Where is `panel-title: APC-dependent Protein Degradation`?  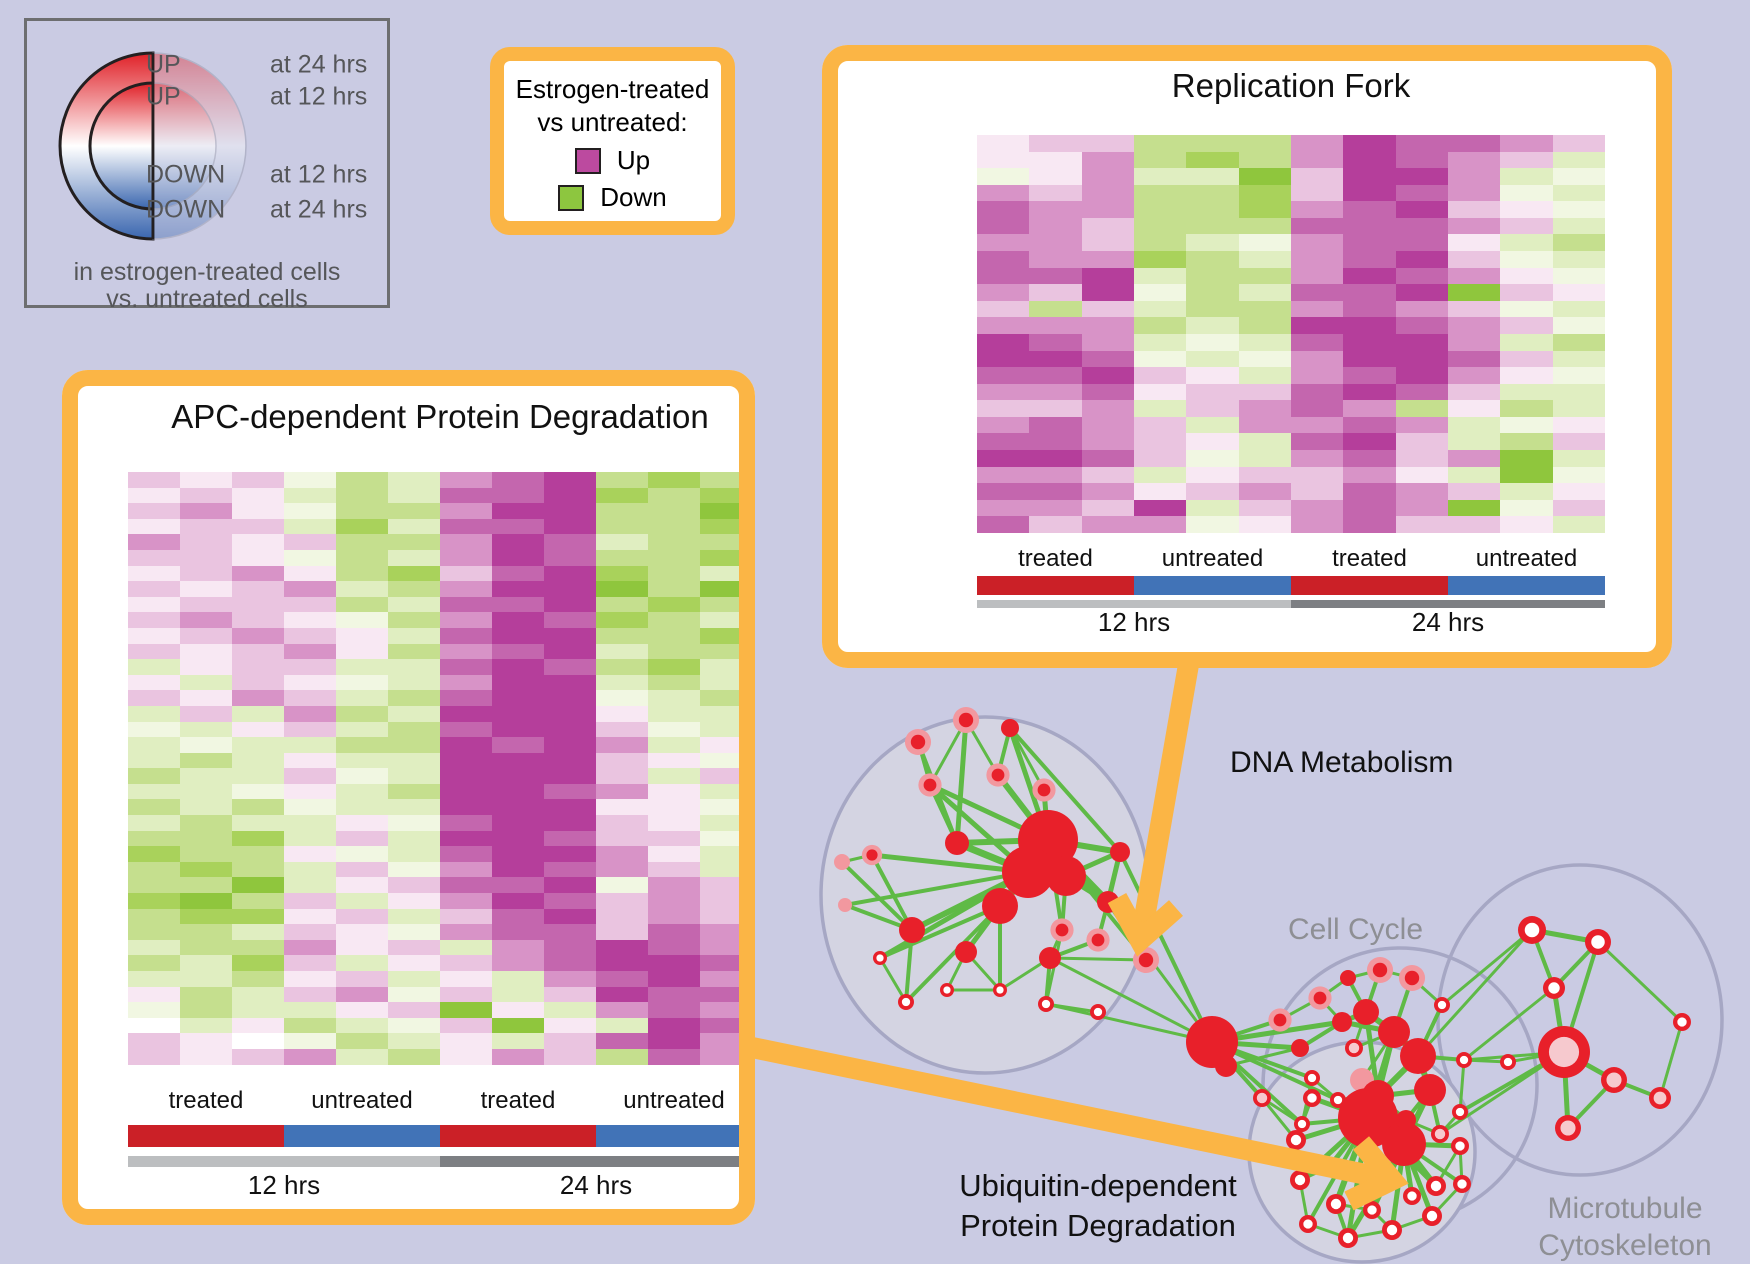 panel-title: APC-dependent Protein Degradation is located at coordinates (440, 416).